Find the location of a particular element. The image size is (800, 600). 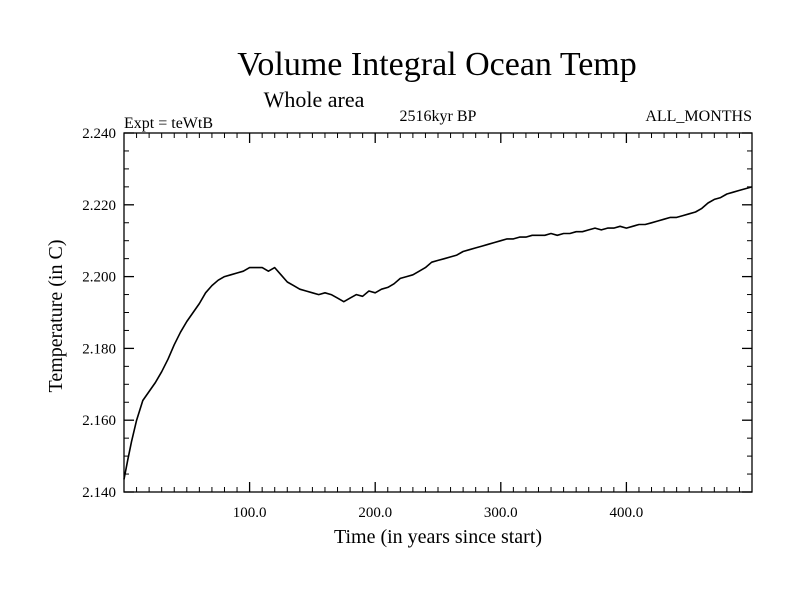

y-tick-label: 2.140 is located at coordinates (99, 493).